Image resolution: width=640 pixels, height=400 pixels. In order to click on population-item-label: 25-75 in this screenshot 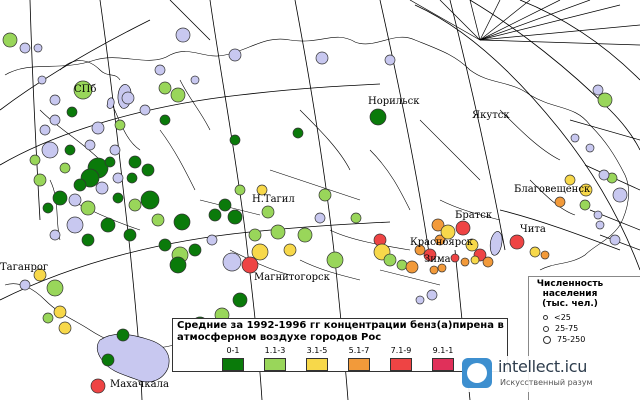, I will do `click(567, 328)`.